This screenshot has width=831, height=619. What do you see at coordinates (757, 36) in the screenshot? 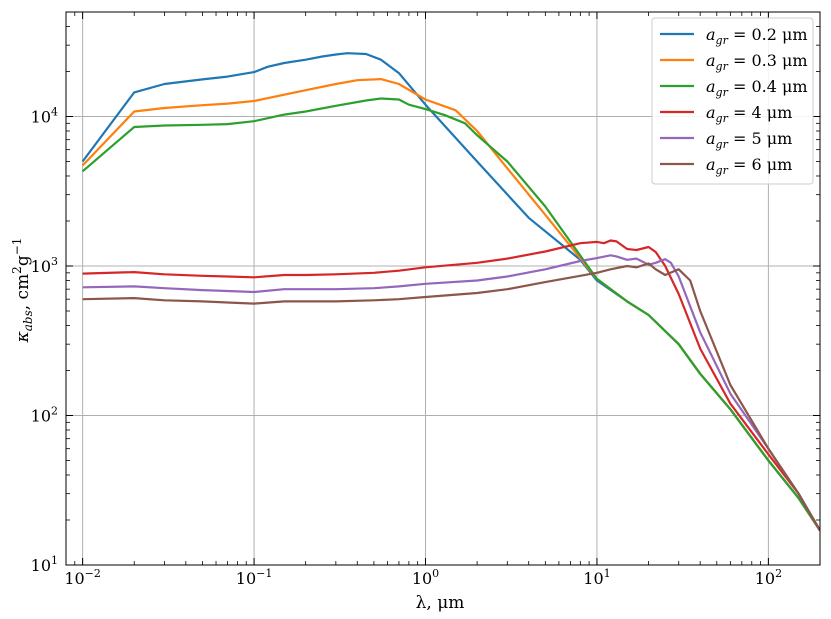
I see `legend-label-0: agr = 0.2 μm` at bounding box center [757, 36].